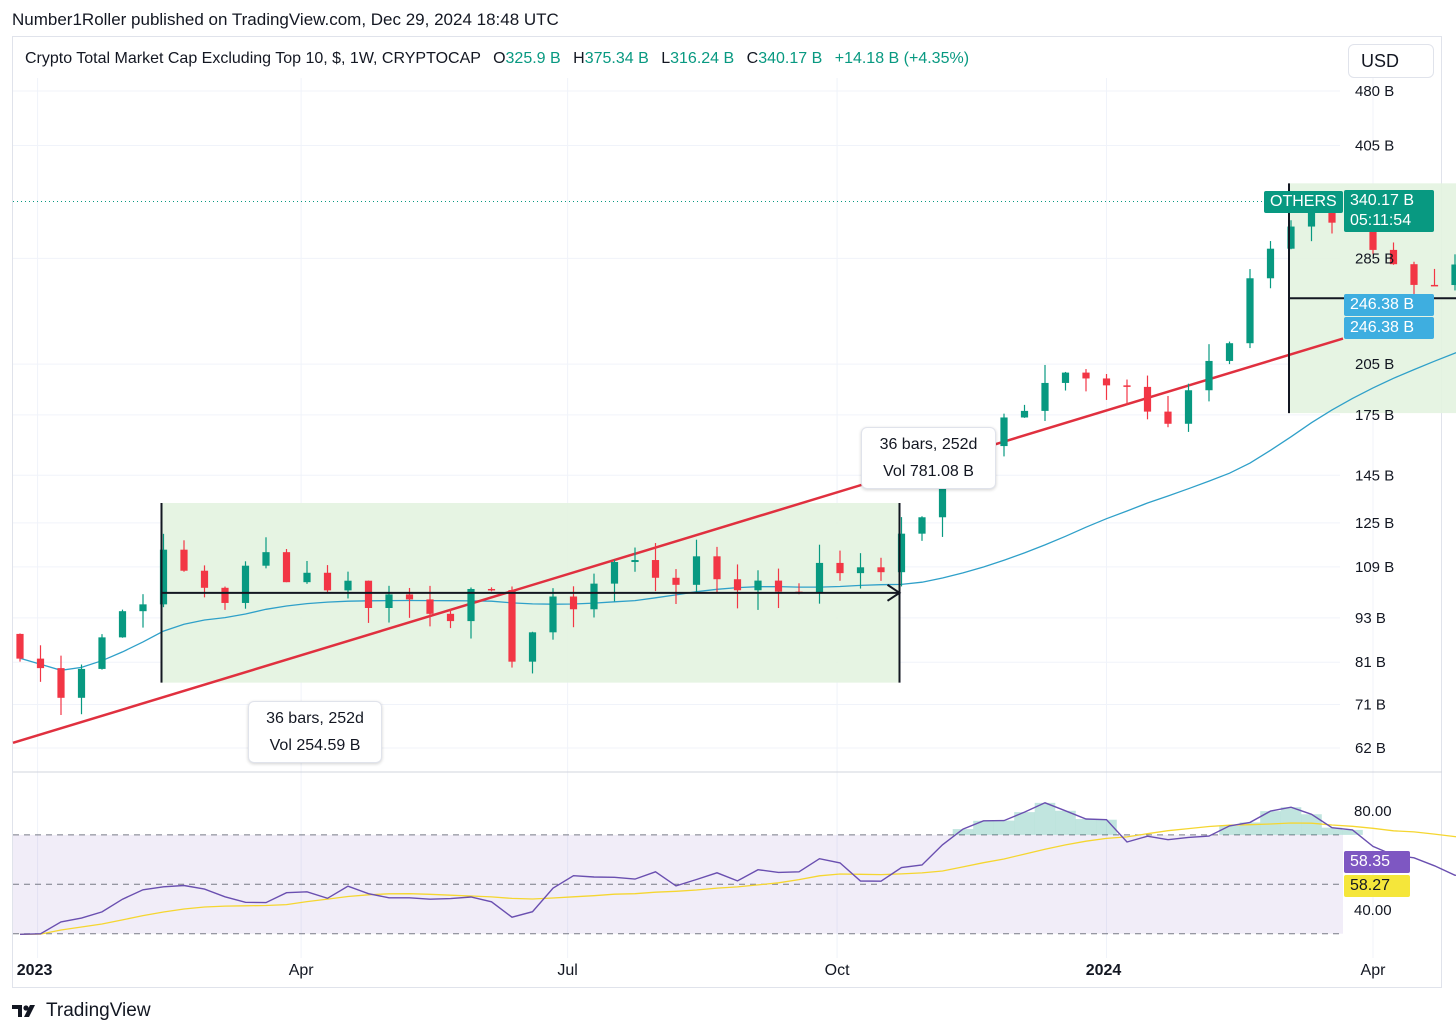 Image resolution: width=1456 pixels, height=1036 pixels. What do you see at coordinates (790, 58) in the screenshot?
I see `legend-close: 340.17 B` at bounding box center [790, 58].